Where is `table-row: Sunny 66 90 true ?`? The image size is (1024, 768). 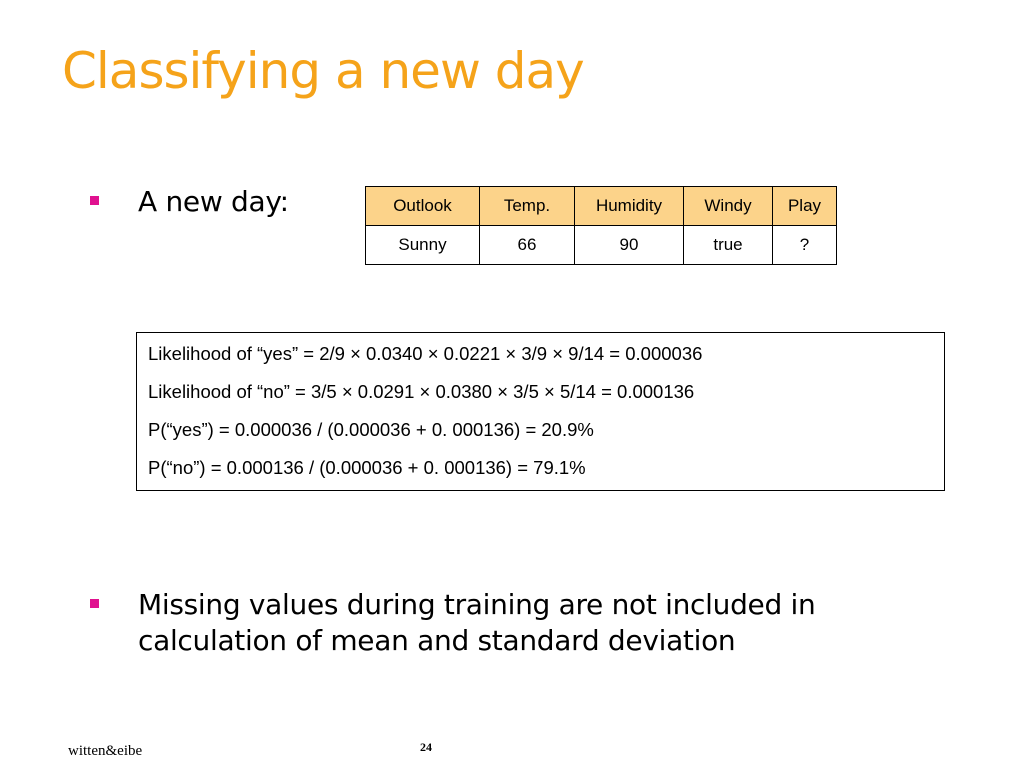
table-row: Sunny 66 90 true ? is located at coordinates (601, 245).